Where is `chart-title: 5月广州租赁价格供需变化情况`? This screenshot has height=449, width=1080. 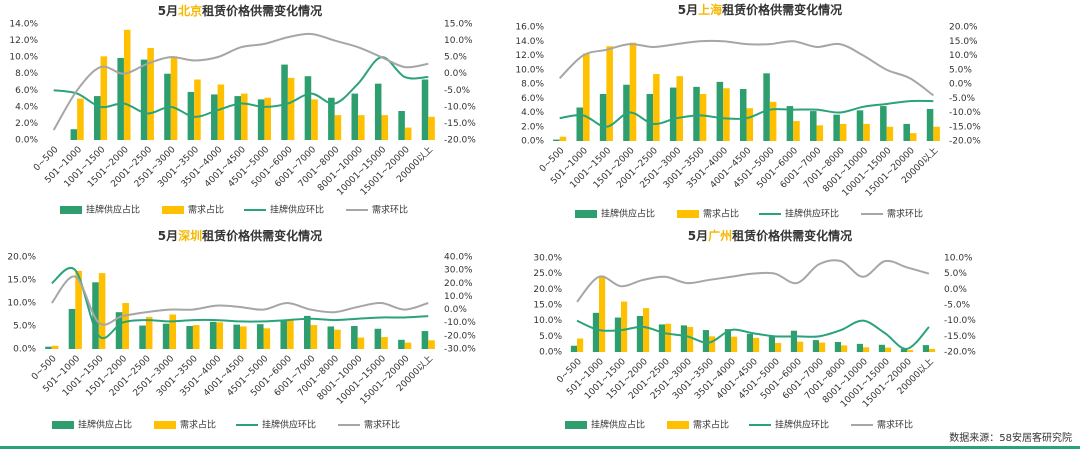
chart-title: 5月广州租赁价格供需变化情况 is located at coordinates (770, 235).